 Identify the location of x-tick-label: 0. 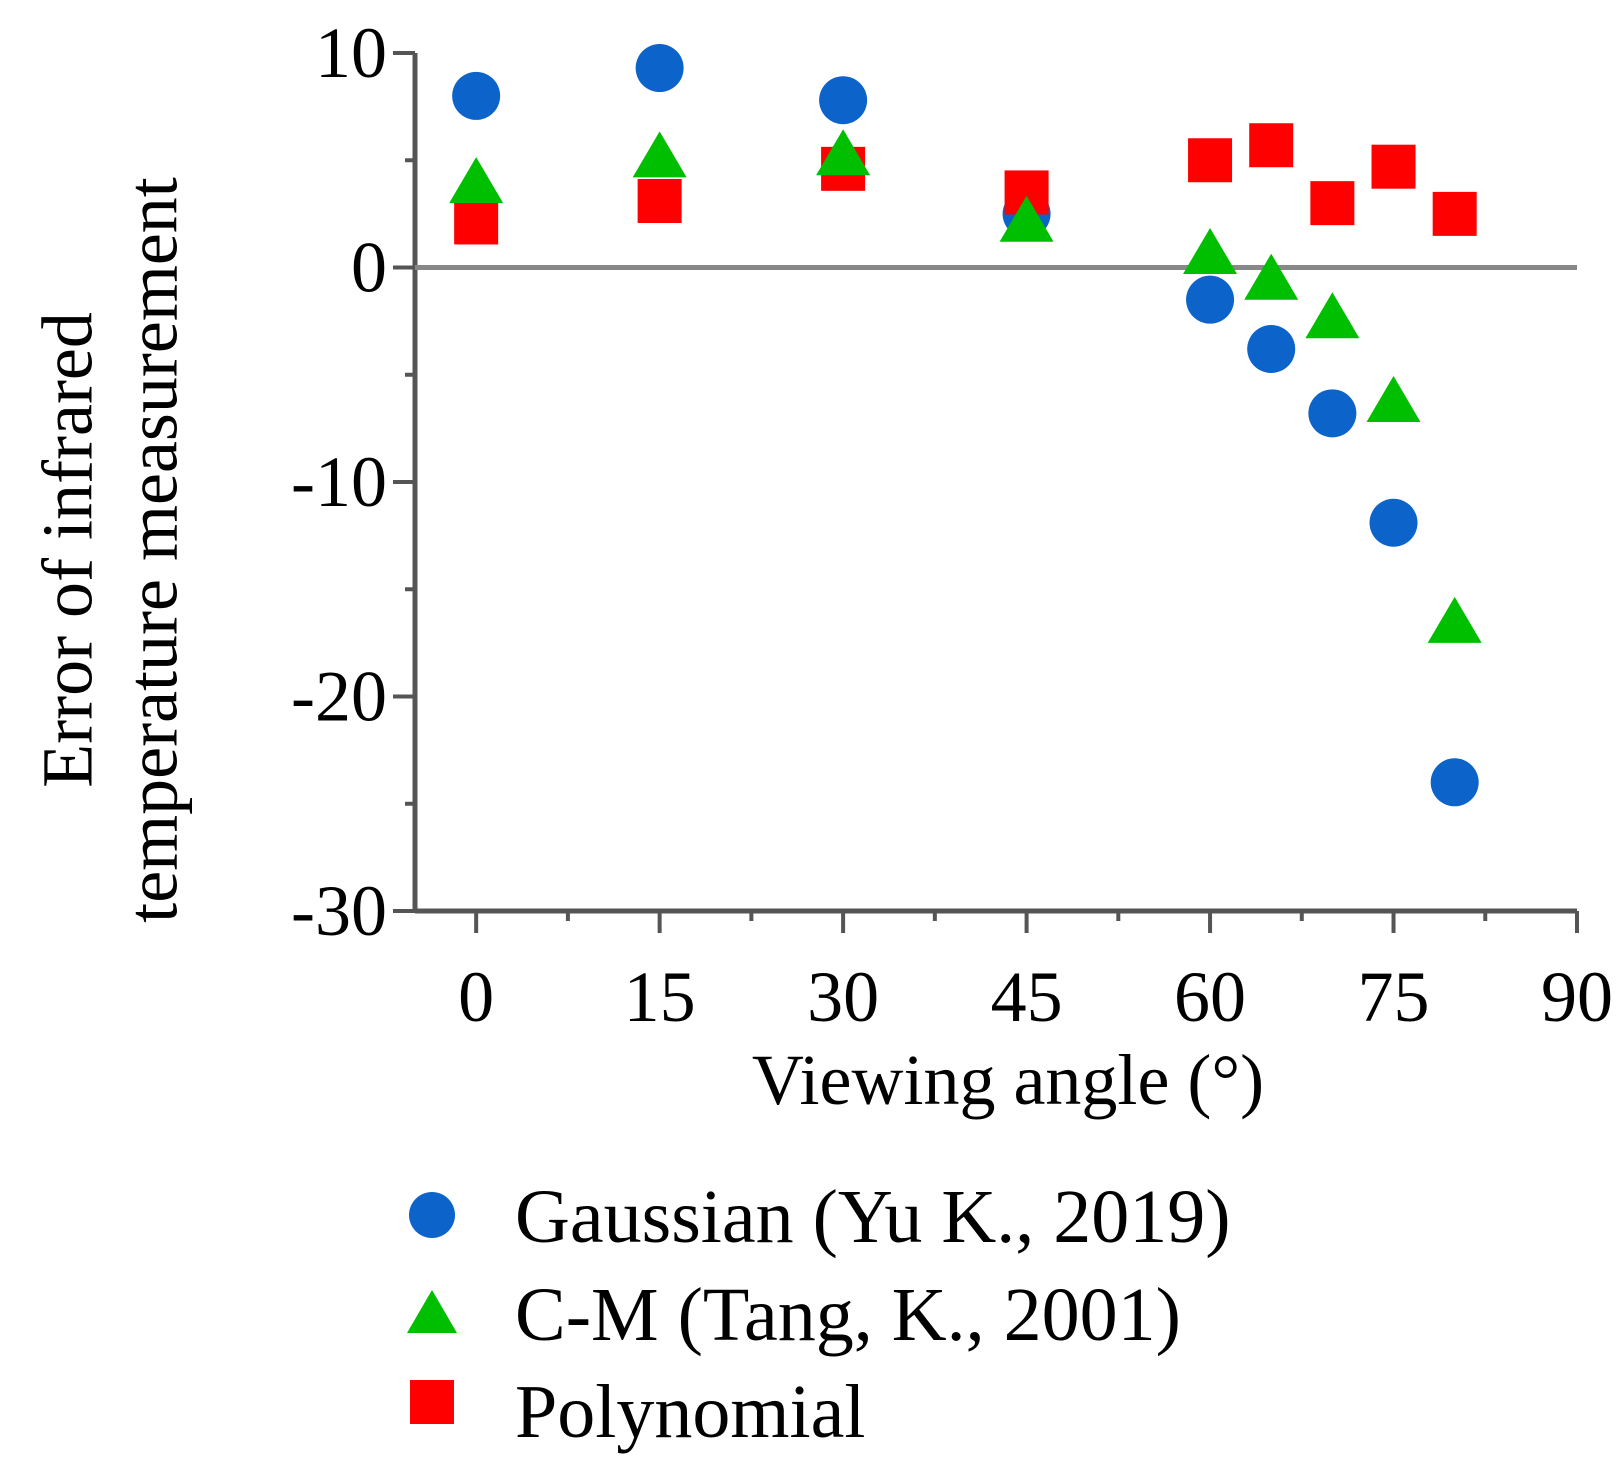
(476, 997).